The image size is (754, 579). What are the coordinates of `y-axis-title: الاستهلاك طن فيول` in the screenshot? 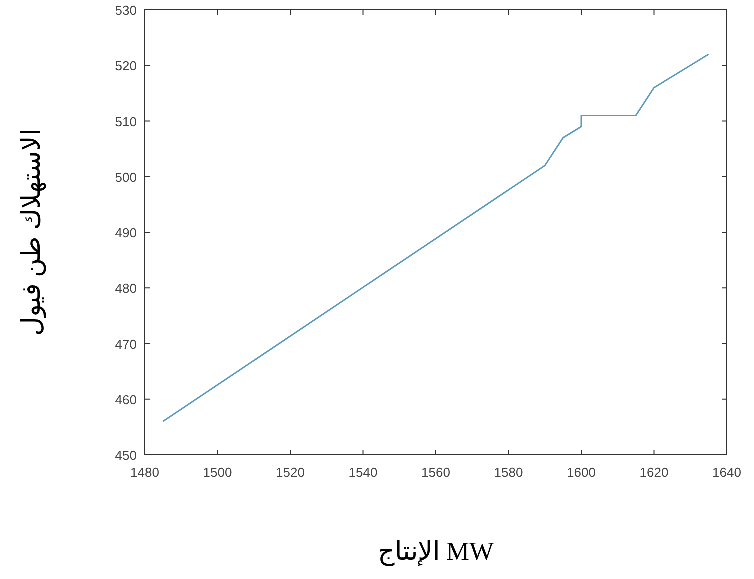 It's located at (32, 232).